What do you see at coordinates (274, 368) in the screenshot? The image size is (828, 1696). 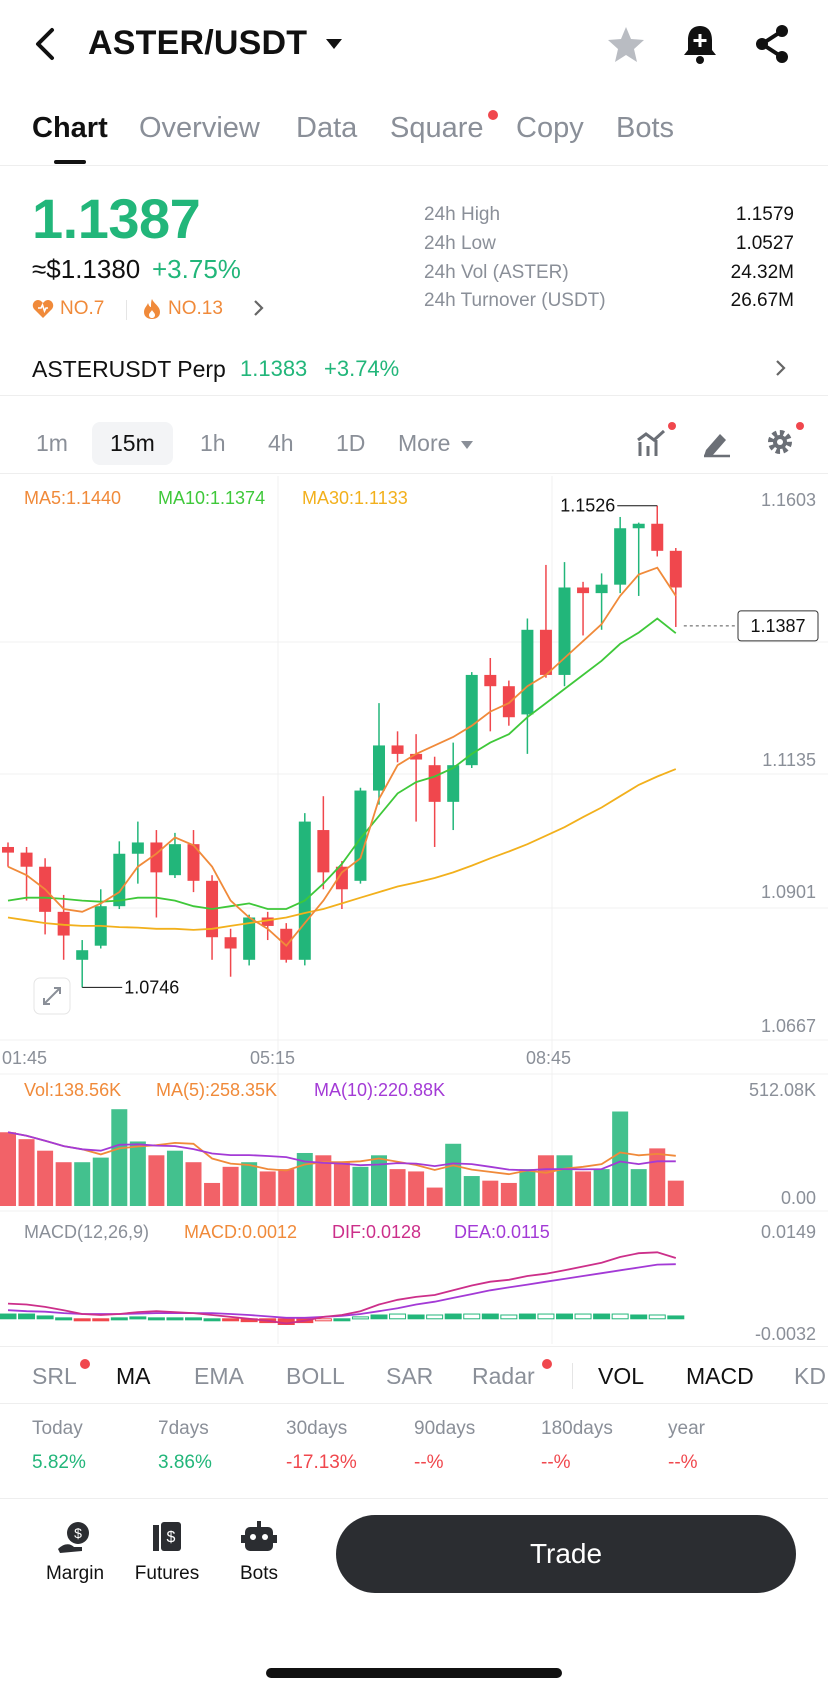 I see `perp-price: 1.1383` at bounding box center [274, 368].